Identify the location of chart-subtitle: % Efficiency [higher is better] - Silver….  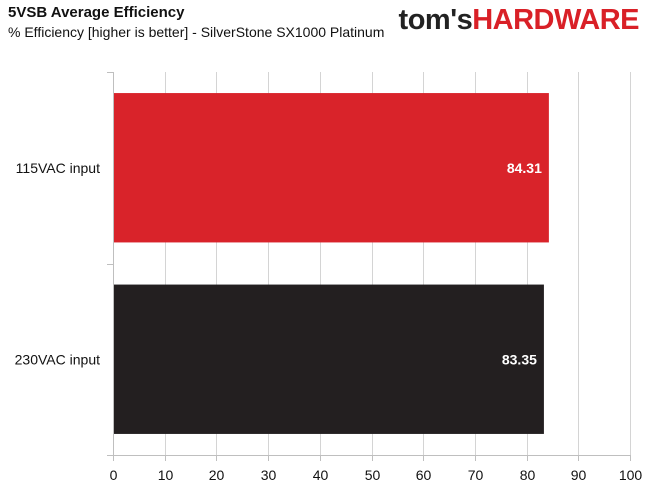
(196, 32).